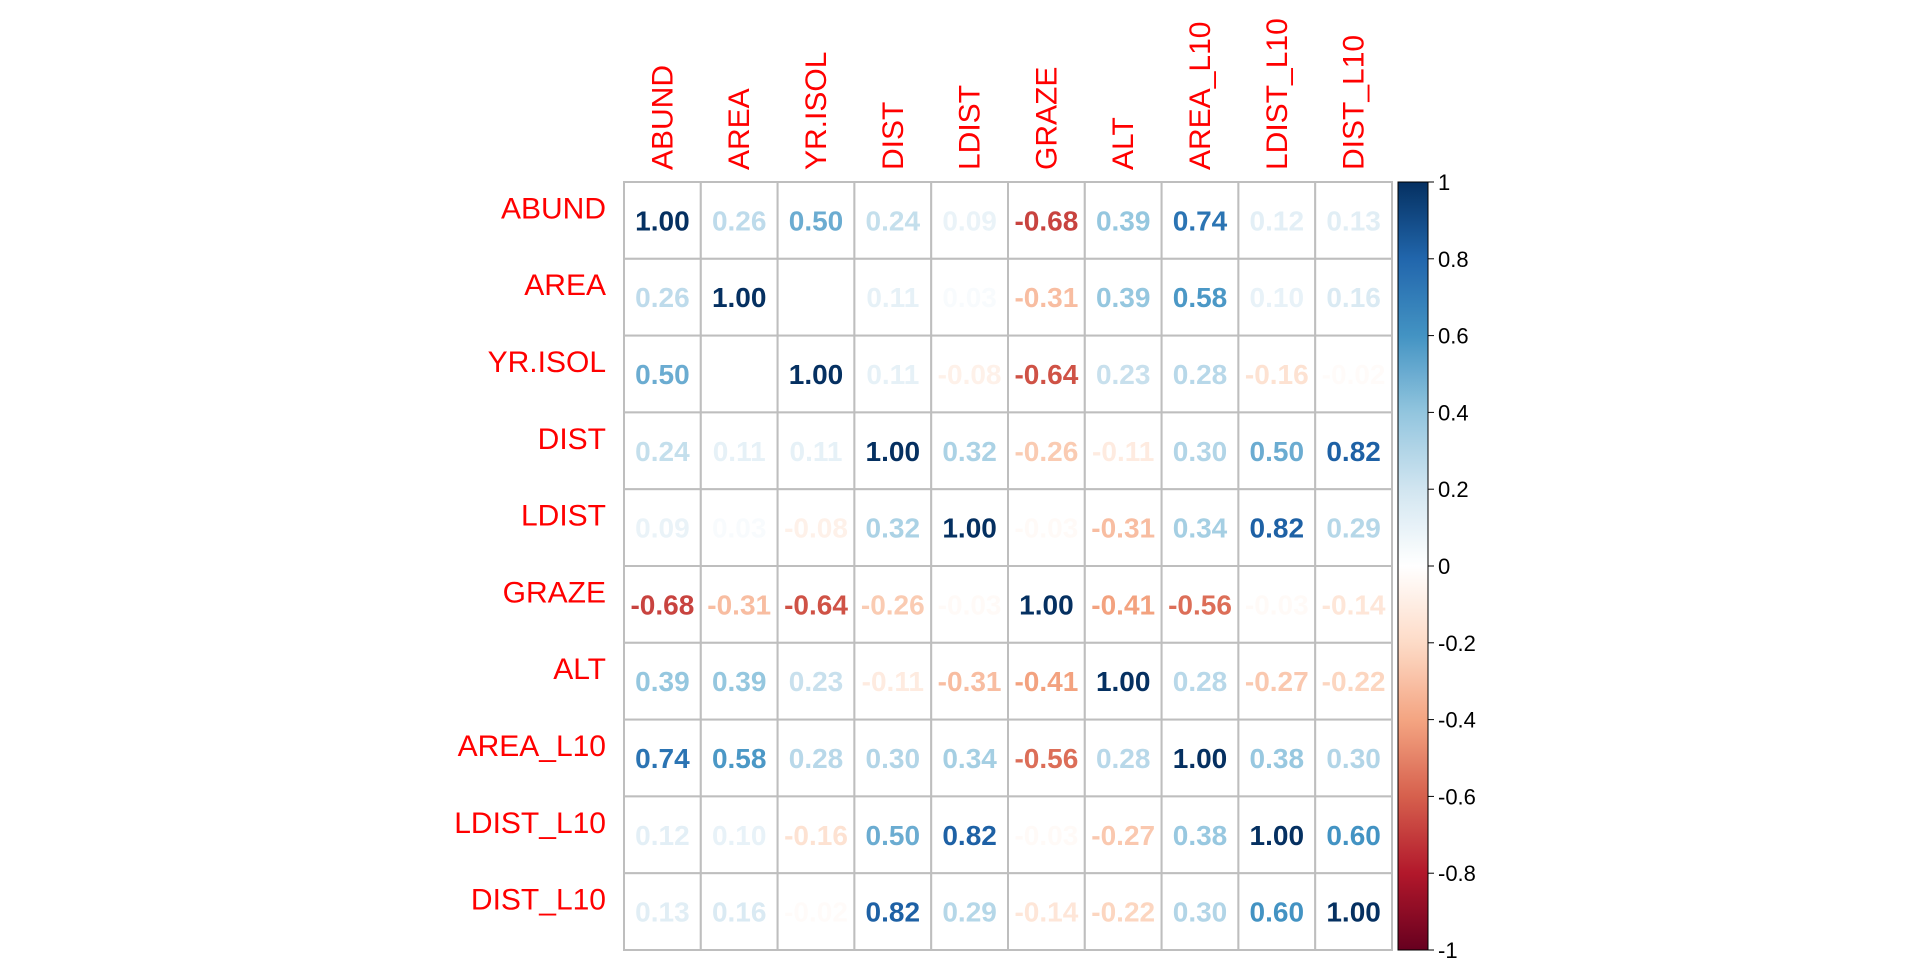 This screenshot has width=1920, height=960. Describe the element at coordinates (1448, 949) in the screenshot. I see `colorbar-tick-label: -1` at that location.